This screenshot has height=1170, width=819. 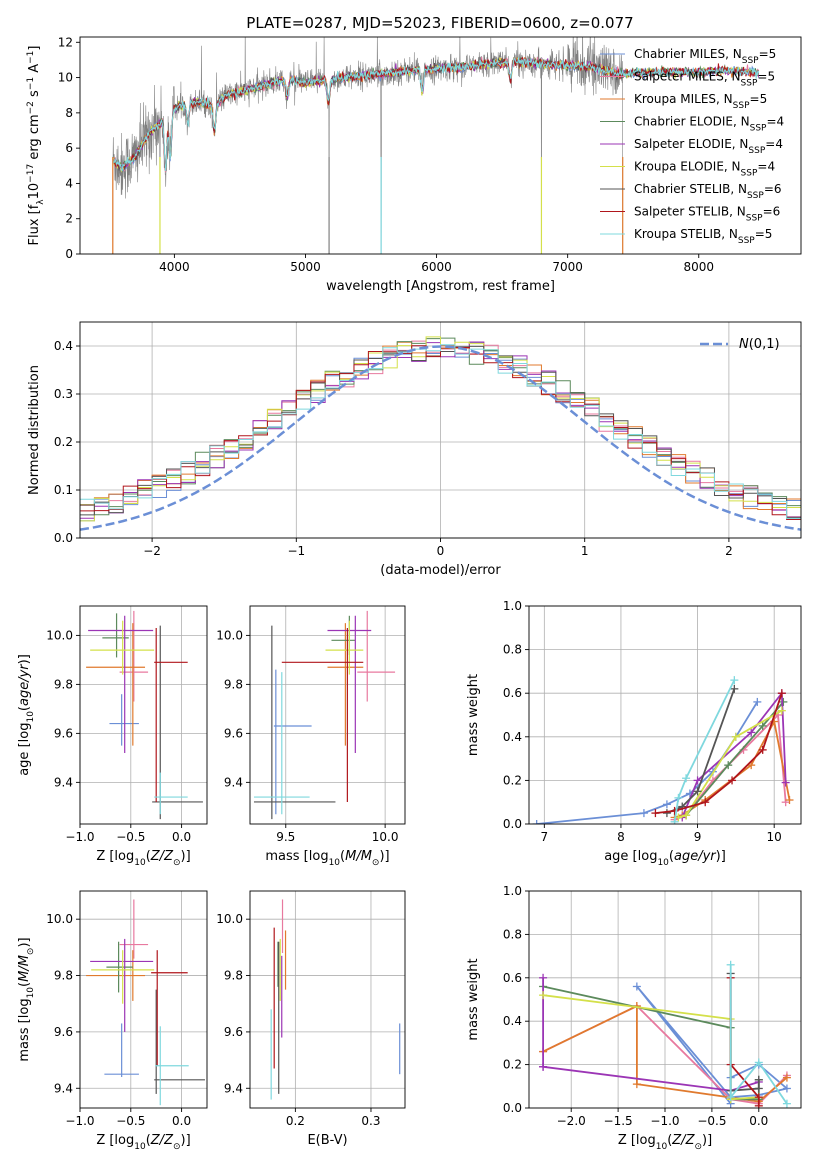 I want to click on x-tick-label: −2, so click(x=152, y=551).